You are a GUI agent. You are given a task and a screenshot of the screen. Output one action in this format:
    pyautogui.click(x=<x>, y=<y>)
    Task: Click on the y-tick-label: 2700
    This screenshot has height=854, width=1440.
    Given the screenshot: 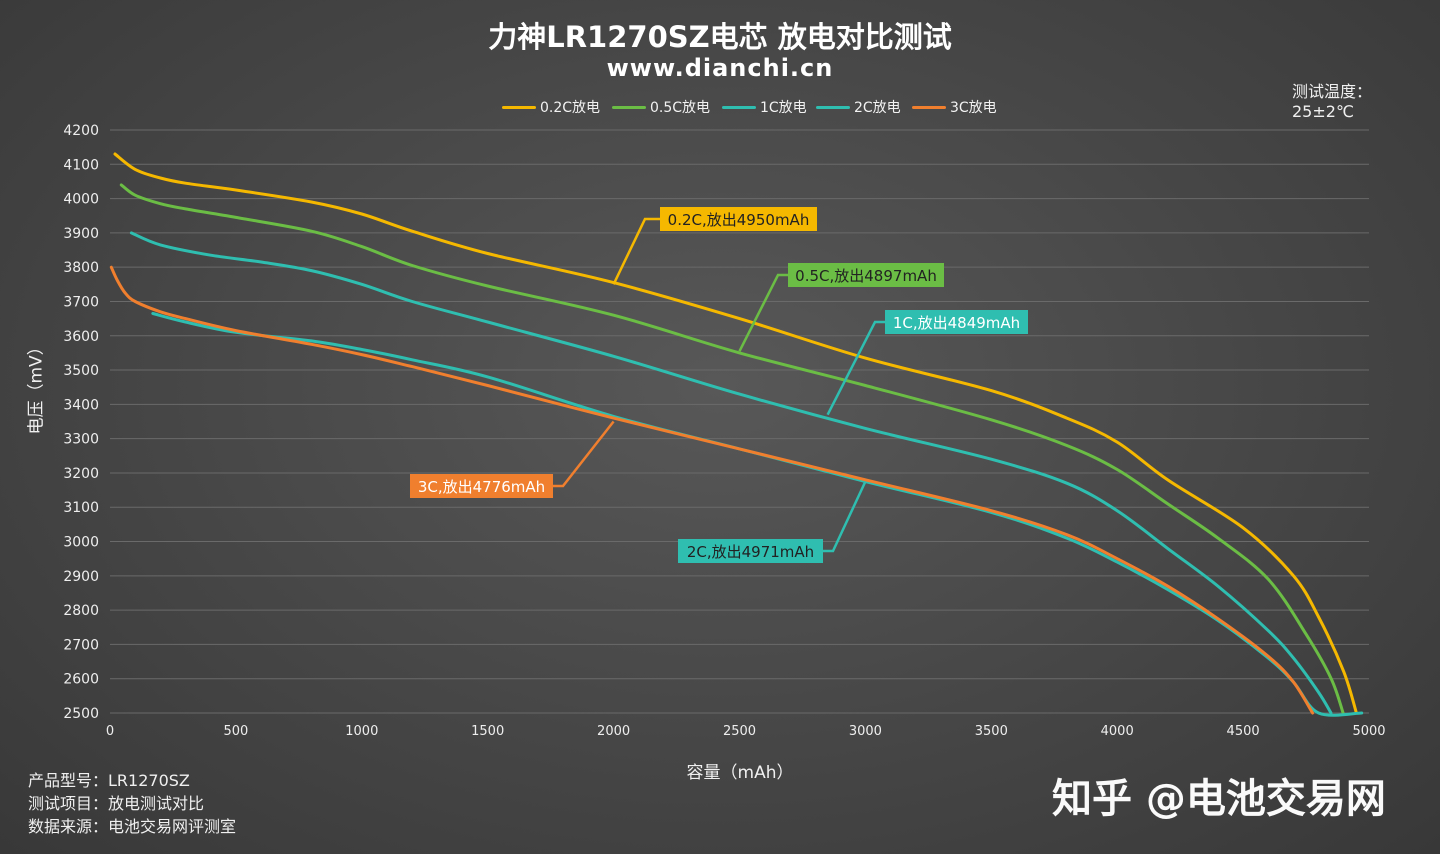 What is the action you would take?
    pyautogui.click(x=81, y=645)
    